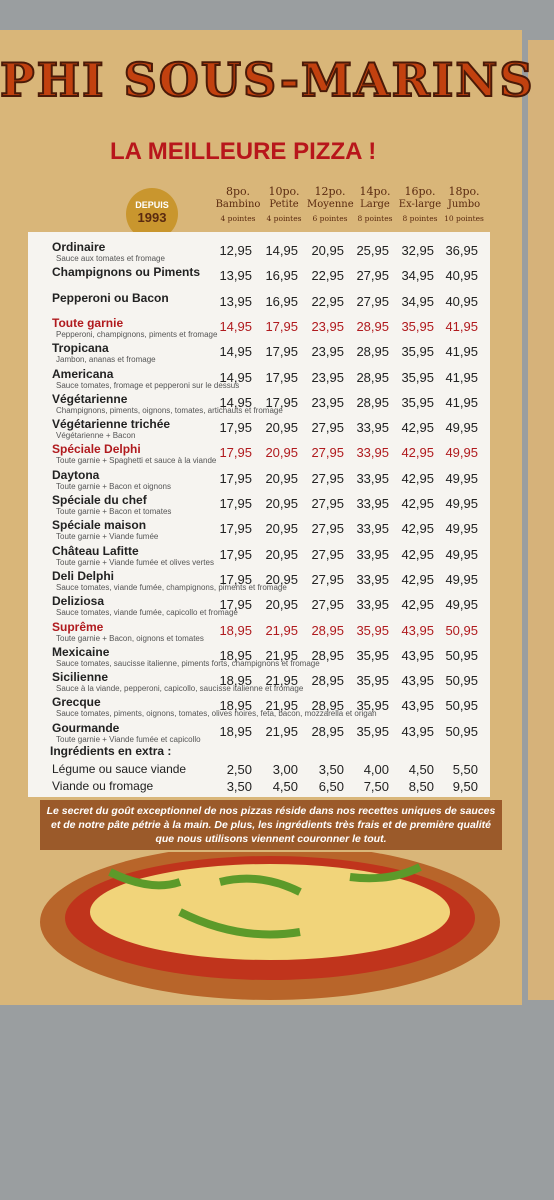 The image size is (554, 1200). Describe the element at coordinates (420, 218) in the screenshot. I see `size-slices: 8 pointes` at that location.